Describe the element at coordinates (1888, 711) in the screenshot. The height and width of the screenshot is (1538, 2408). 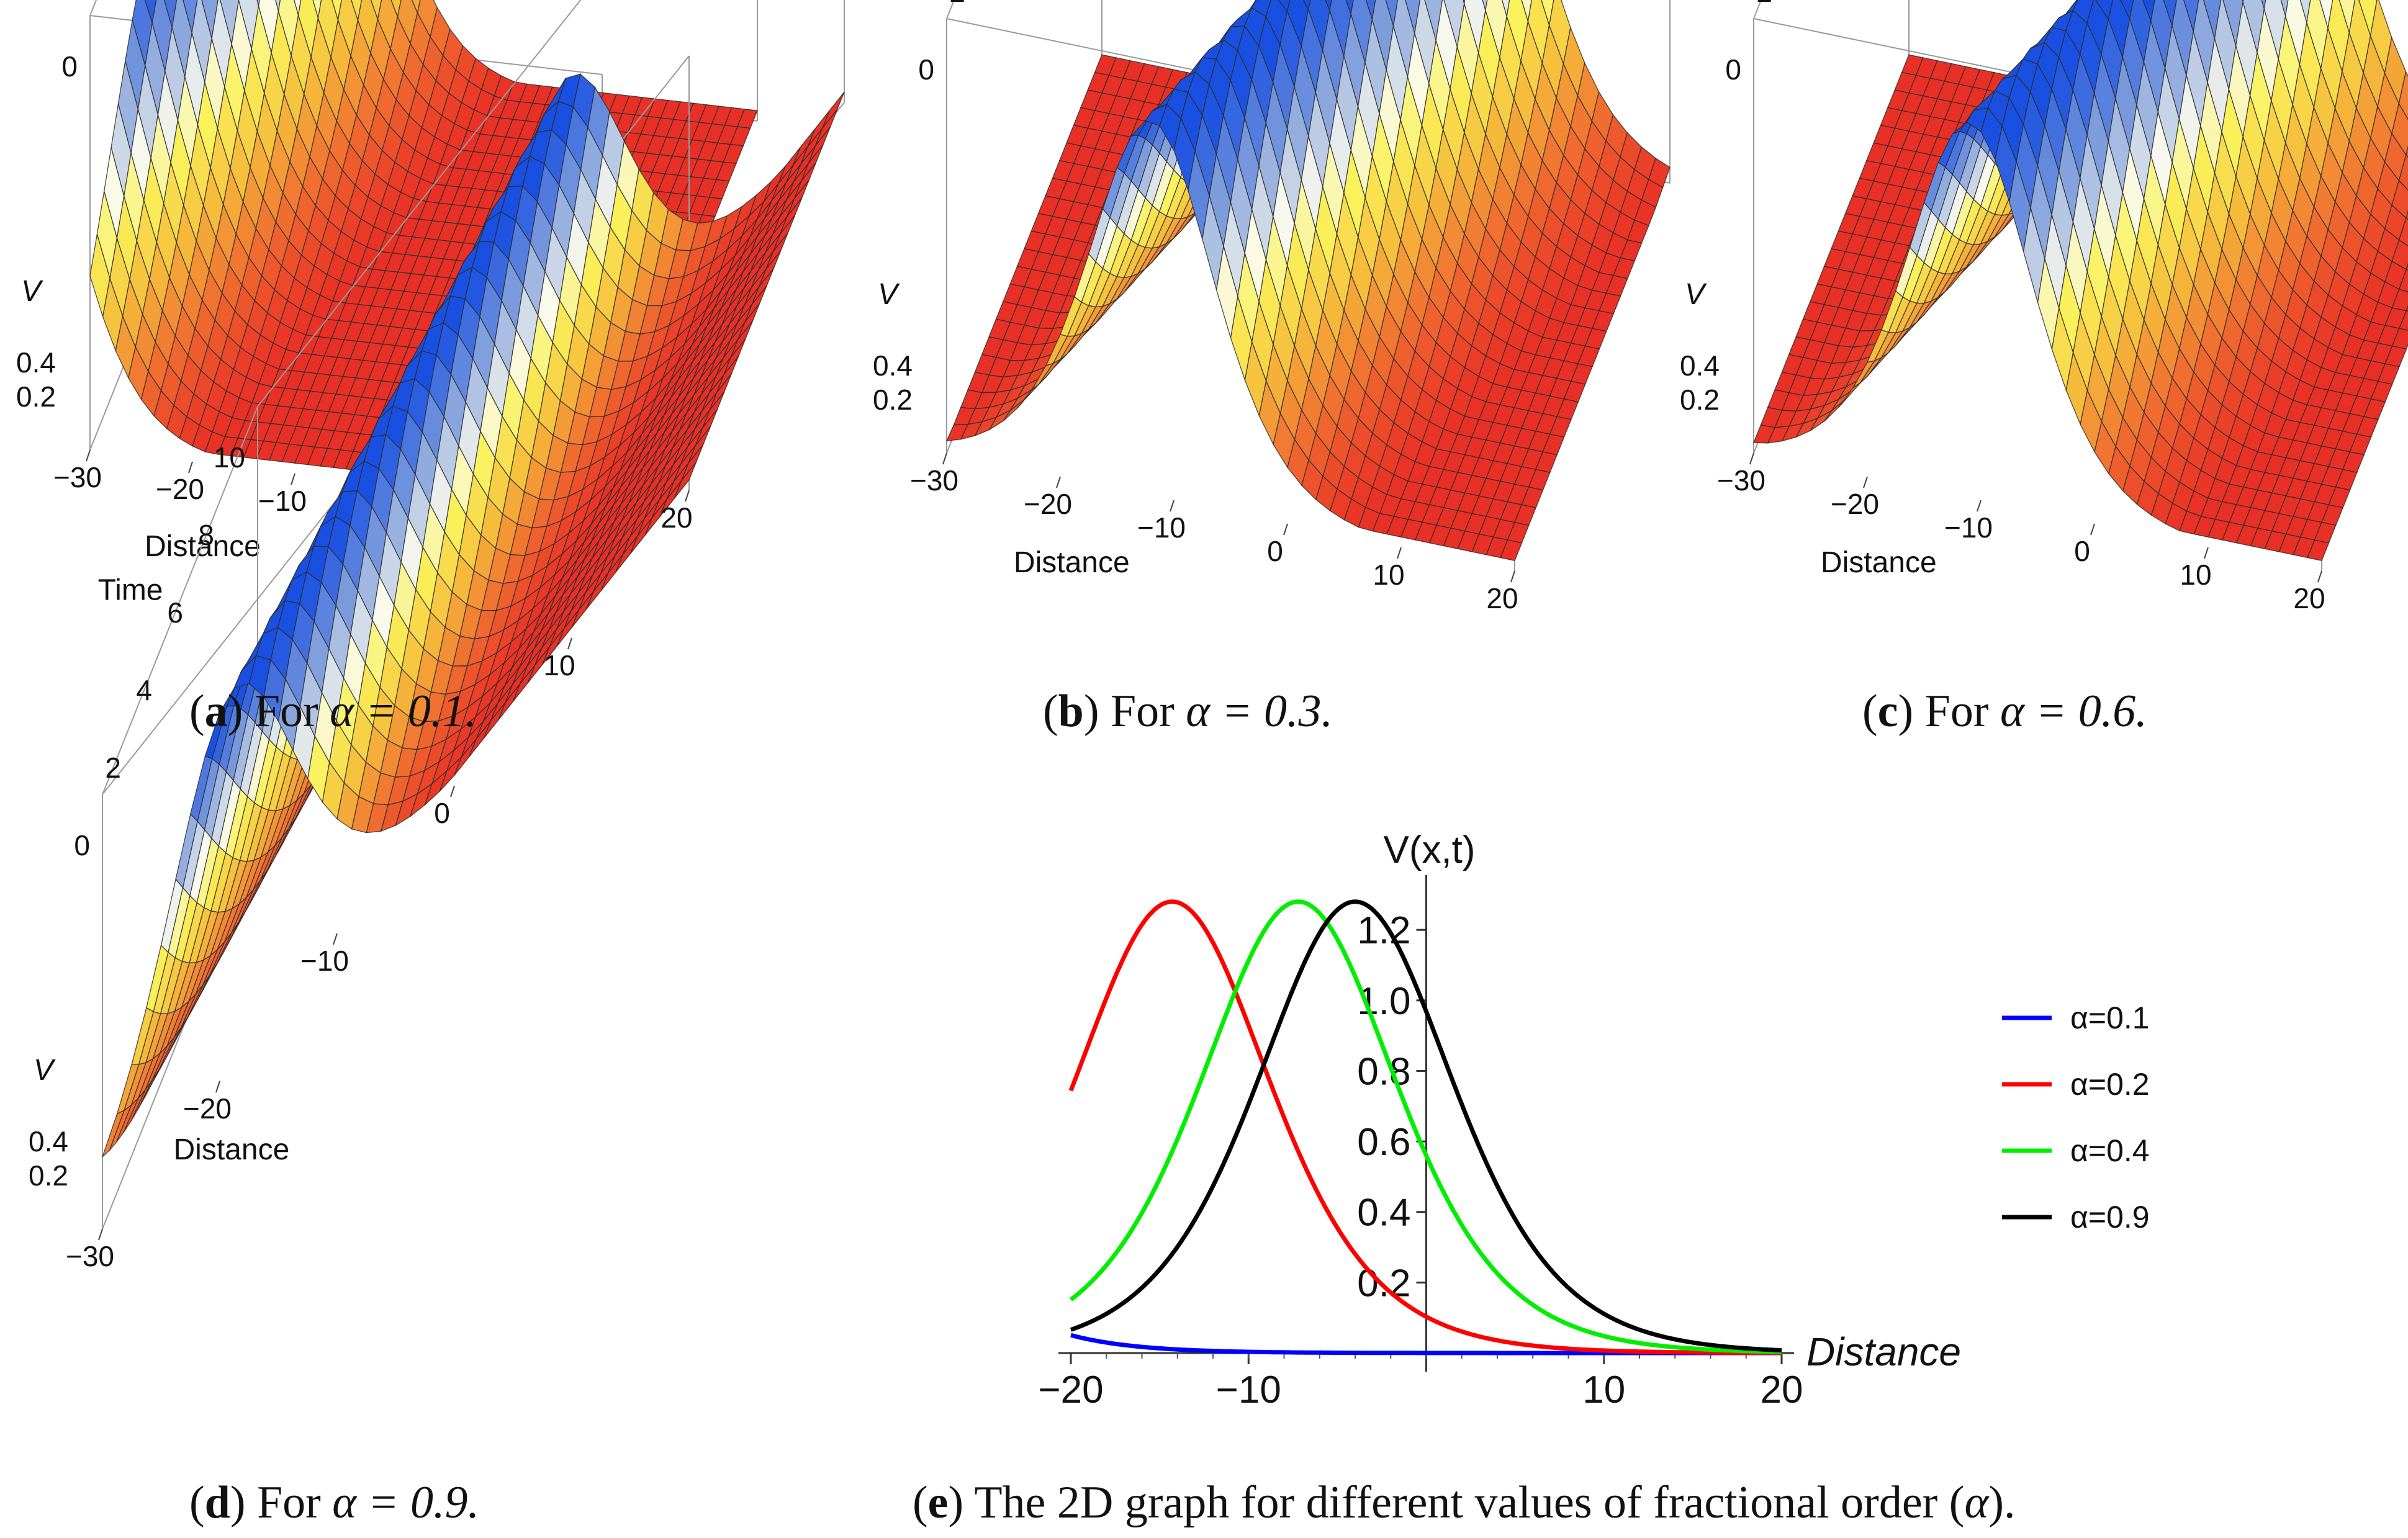
I see `caption-letter: c` at that location.